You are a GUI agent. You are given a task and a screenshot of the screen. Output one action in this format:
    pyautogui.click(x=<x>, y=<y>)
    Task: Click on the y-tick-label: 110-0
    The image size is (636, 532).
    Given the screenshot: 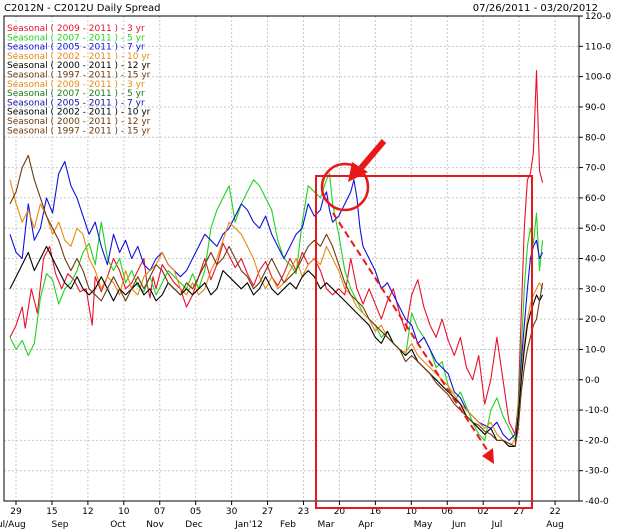 What is the action you would take?
    pyautogui.click(x=598, y=47)
    